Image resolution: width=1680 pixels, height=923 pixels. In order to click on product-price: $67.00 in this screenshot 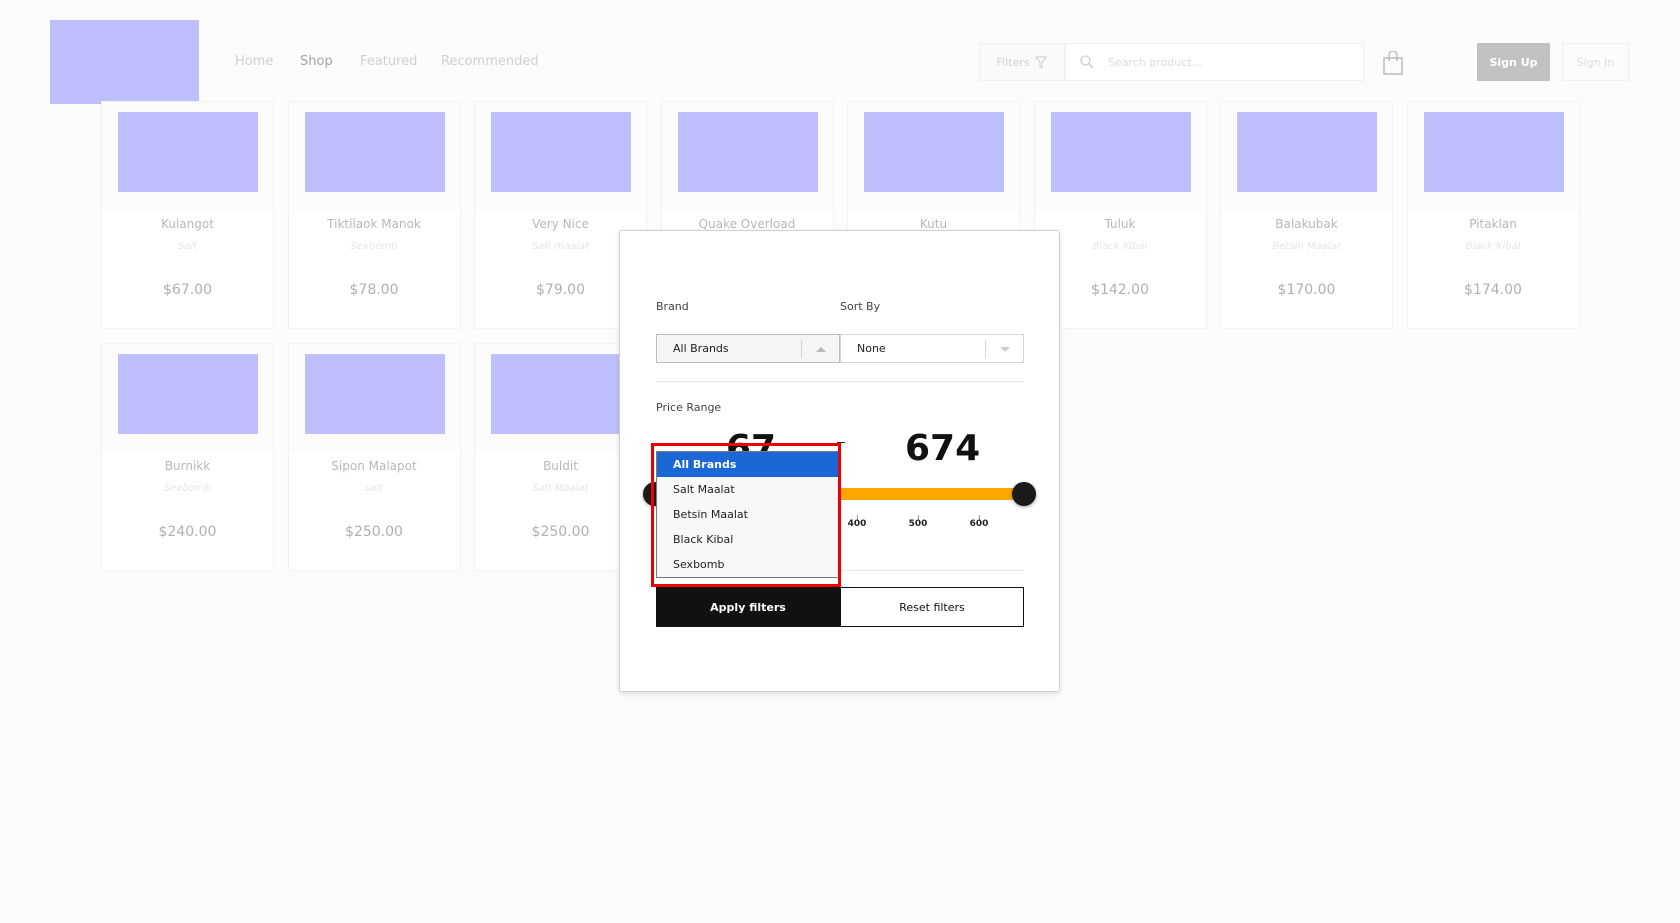, I will do `click(187, 290)`.